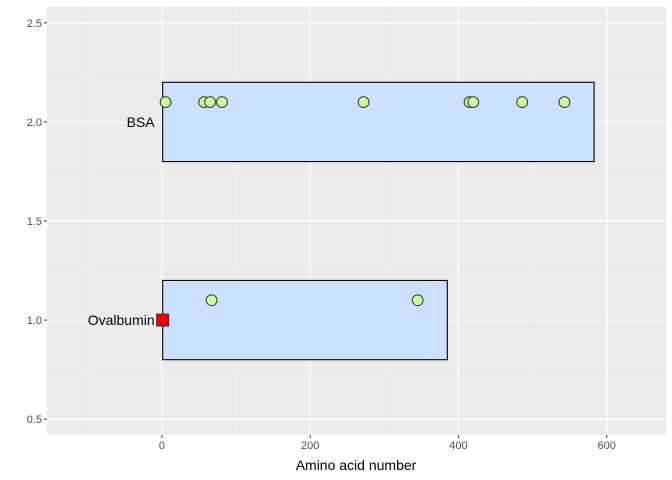  Describe the element at coordinates (141, 122) in the screenshot. I see `protein-label: BSA` at that location.